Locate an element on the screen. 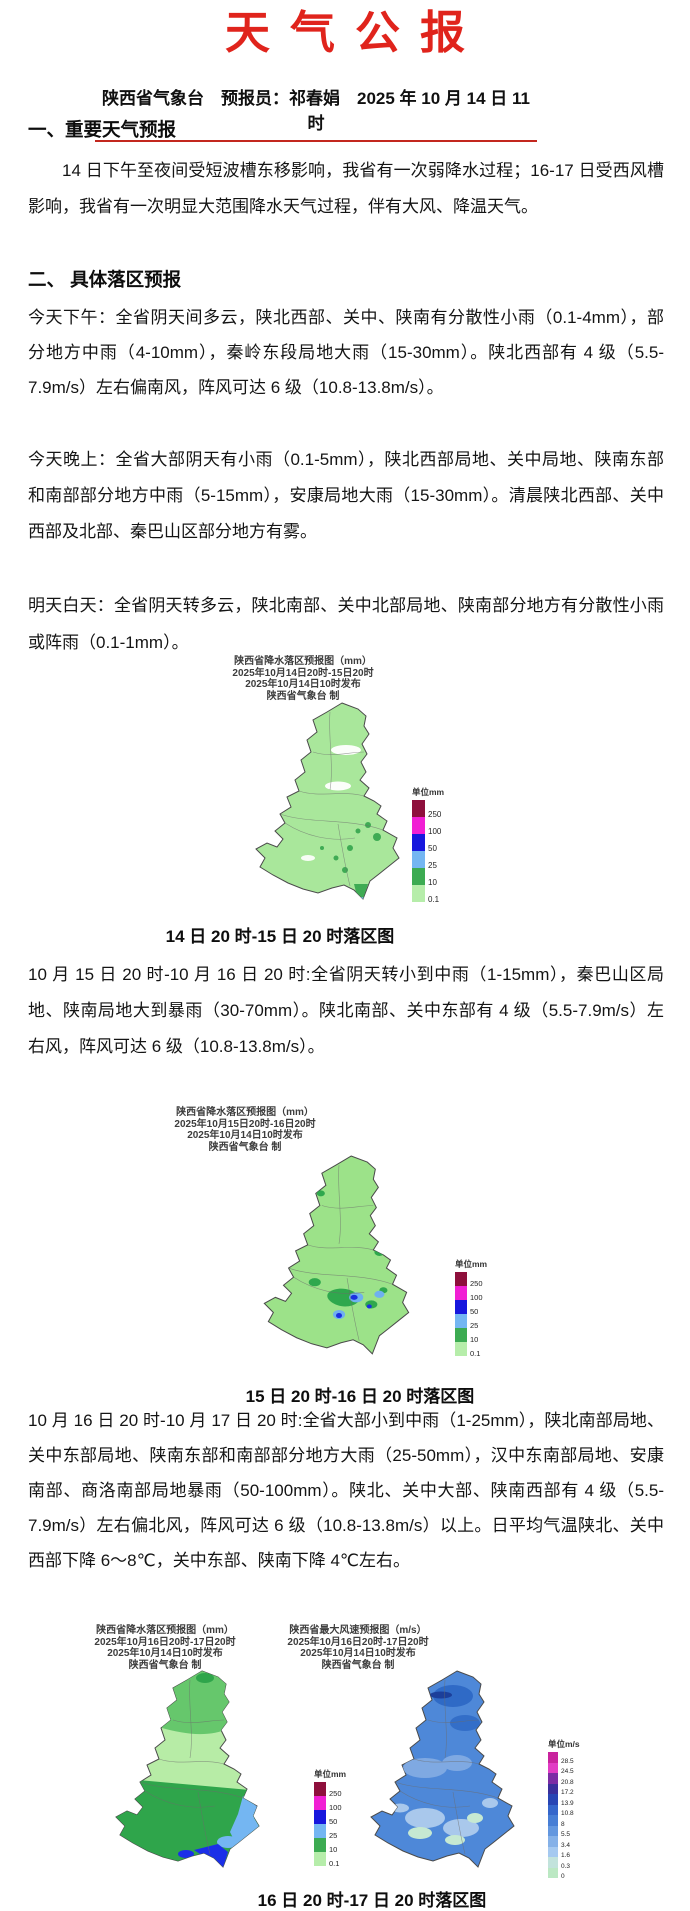 The height and width of the screenshot is (1911, 690). legend-value: 0.3 is located at coordinates (566, 1866).